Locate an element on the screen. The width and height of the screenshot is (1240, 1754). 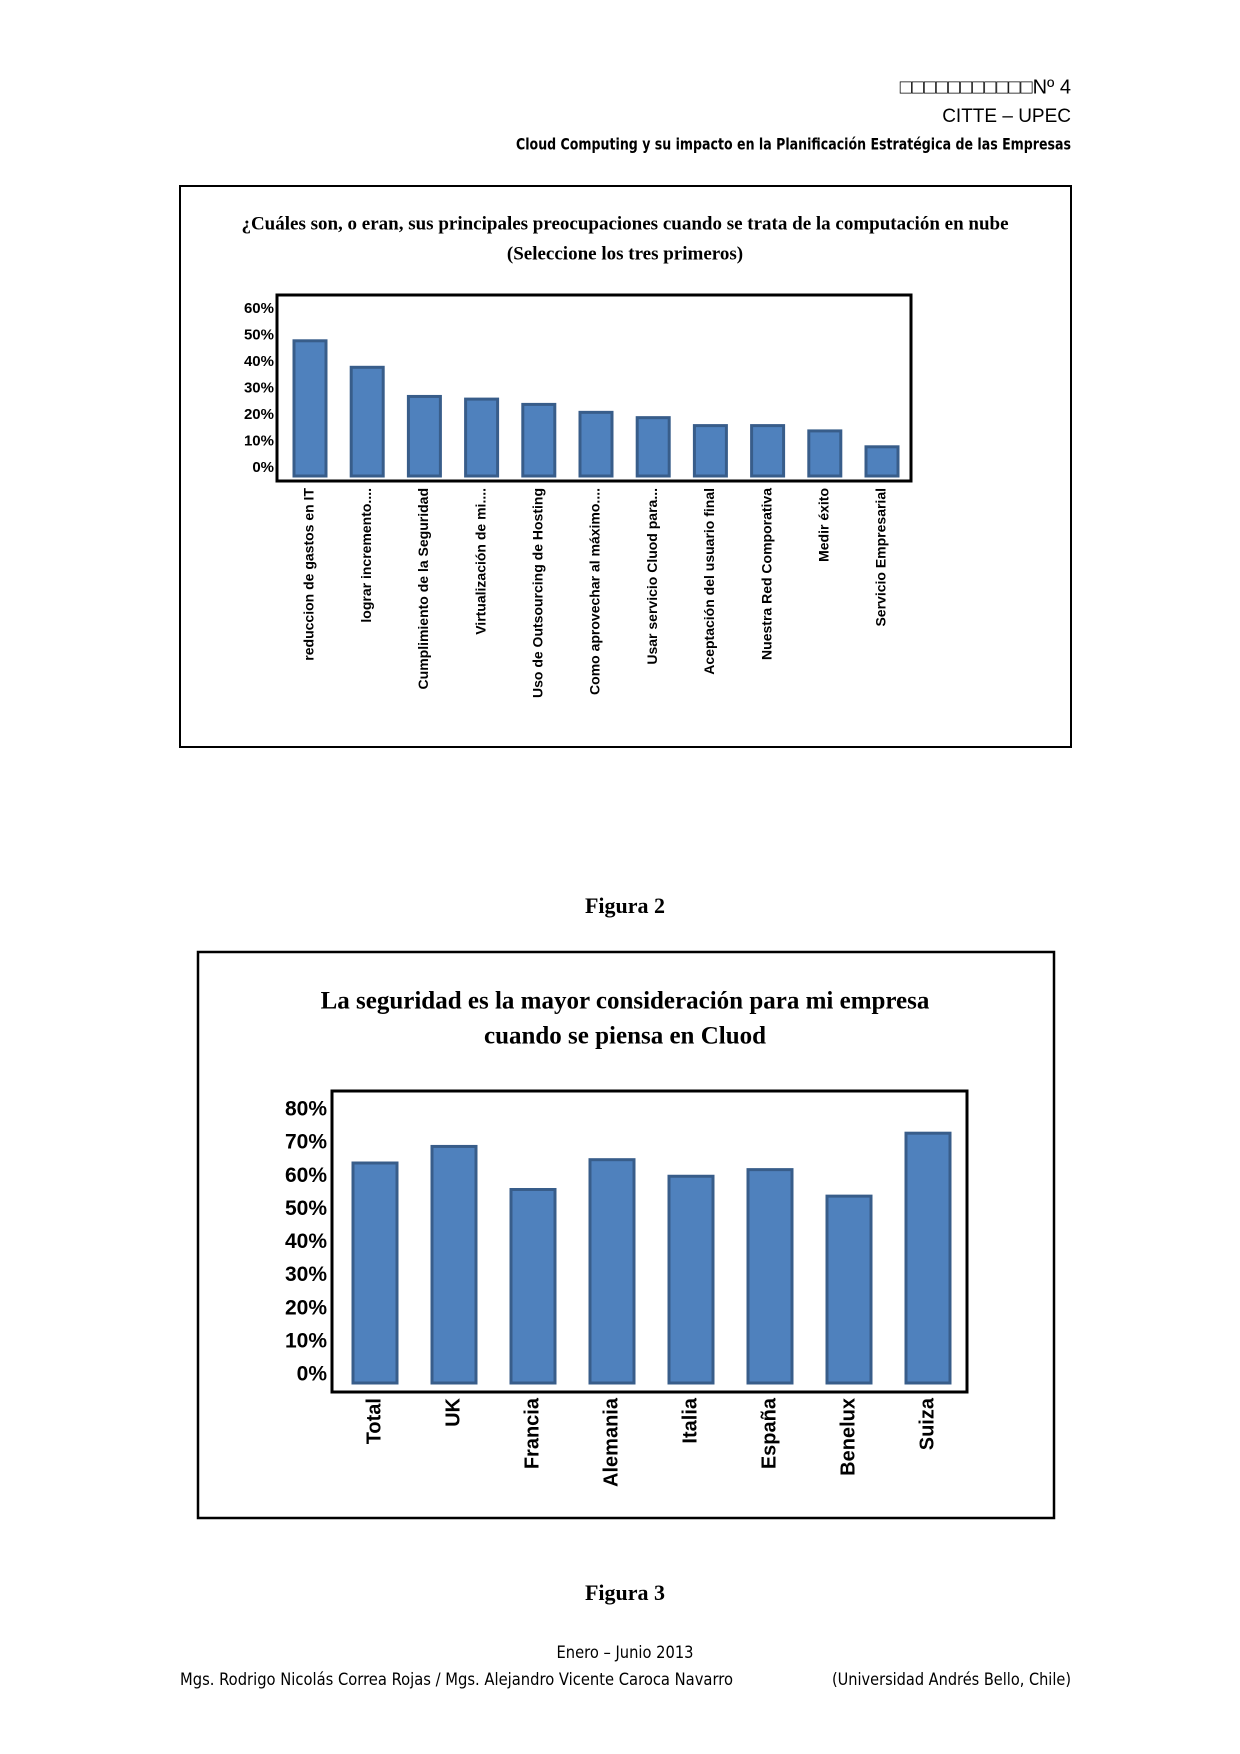
caption: Figura 2 is located at coordinates (625, 905).